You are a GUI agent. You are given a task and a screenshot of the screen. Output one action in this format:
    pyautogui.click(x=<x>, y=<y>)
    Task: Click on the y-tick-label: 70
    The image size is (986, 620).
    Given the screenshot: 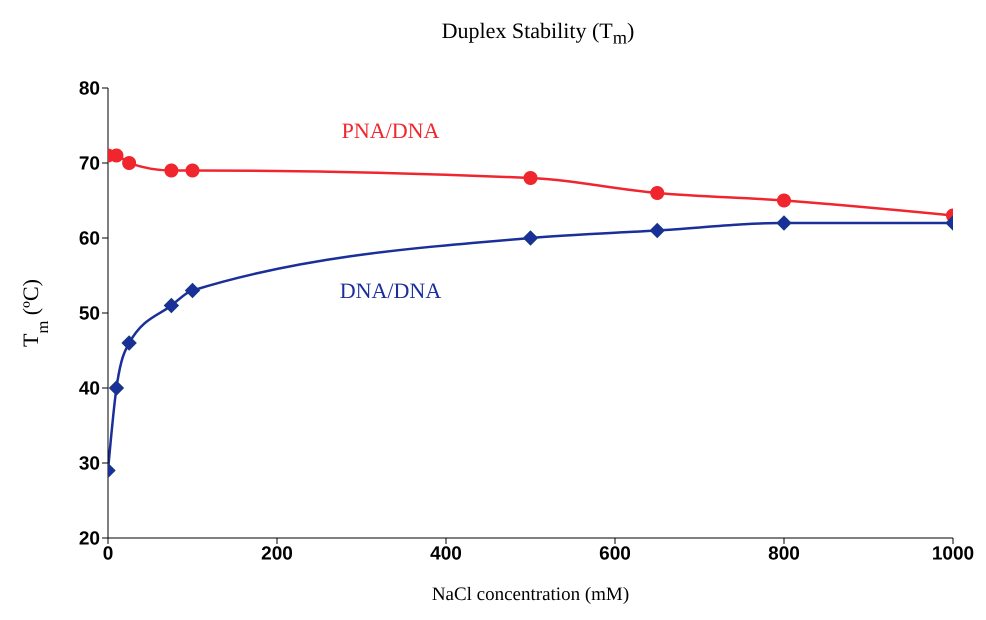 What is the action you would take?
    pyautogui.click(x=89, y=164)
    